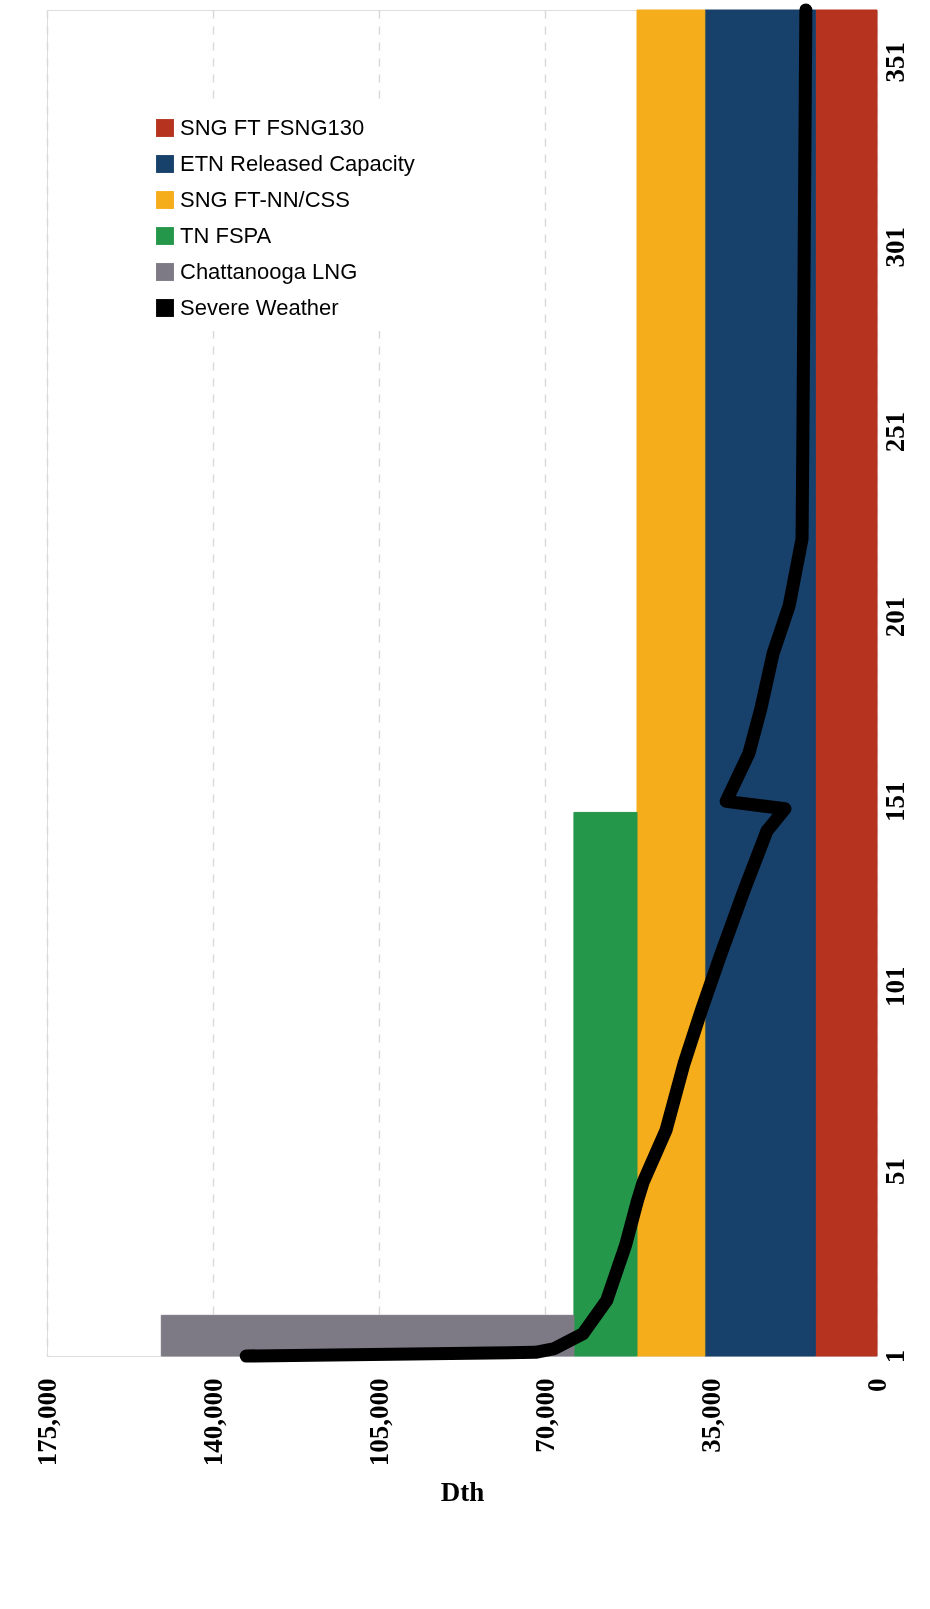  Describe the element at coordinates (876, 1385) in the screenshot. I see `x-tick-label: 0` at that location.